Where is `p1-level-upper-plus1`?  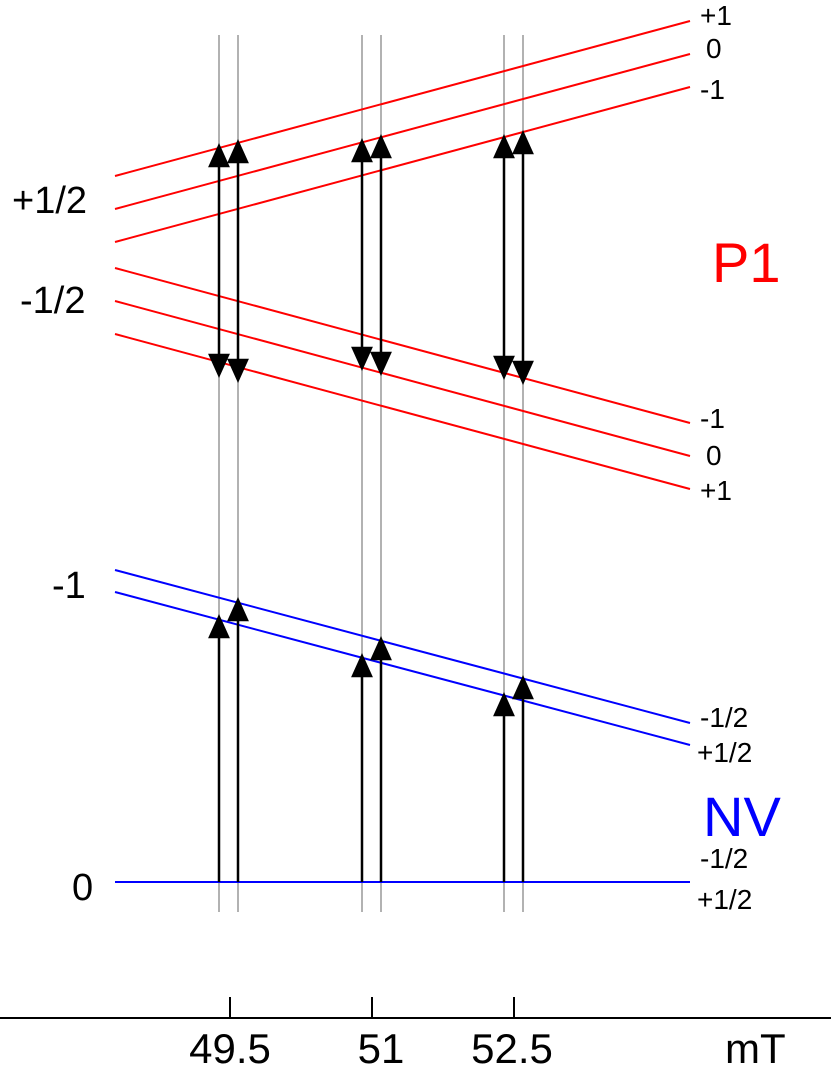
p1-level-upper-plus1 is located at coordinates (402, 98).